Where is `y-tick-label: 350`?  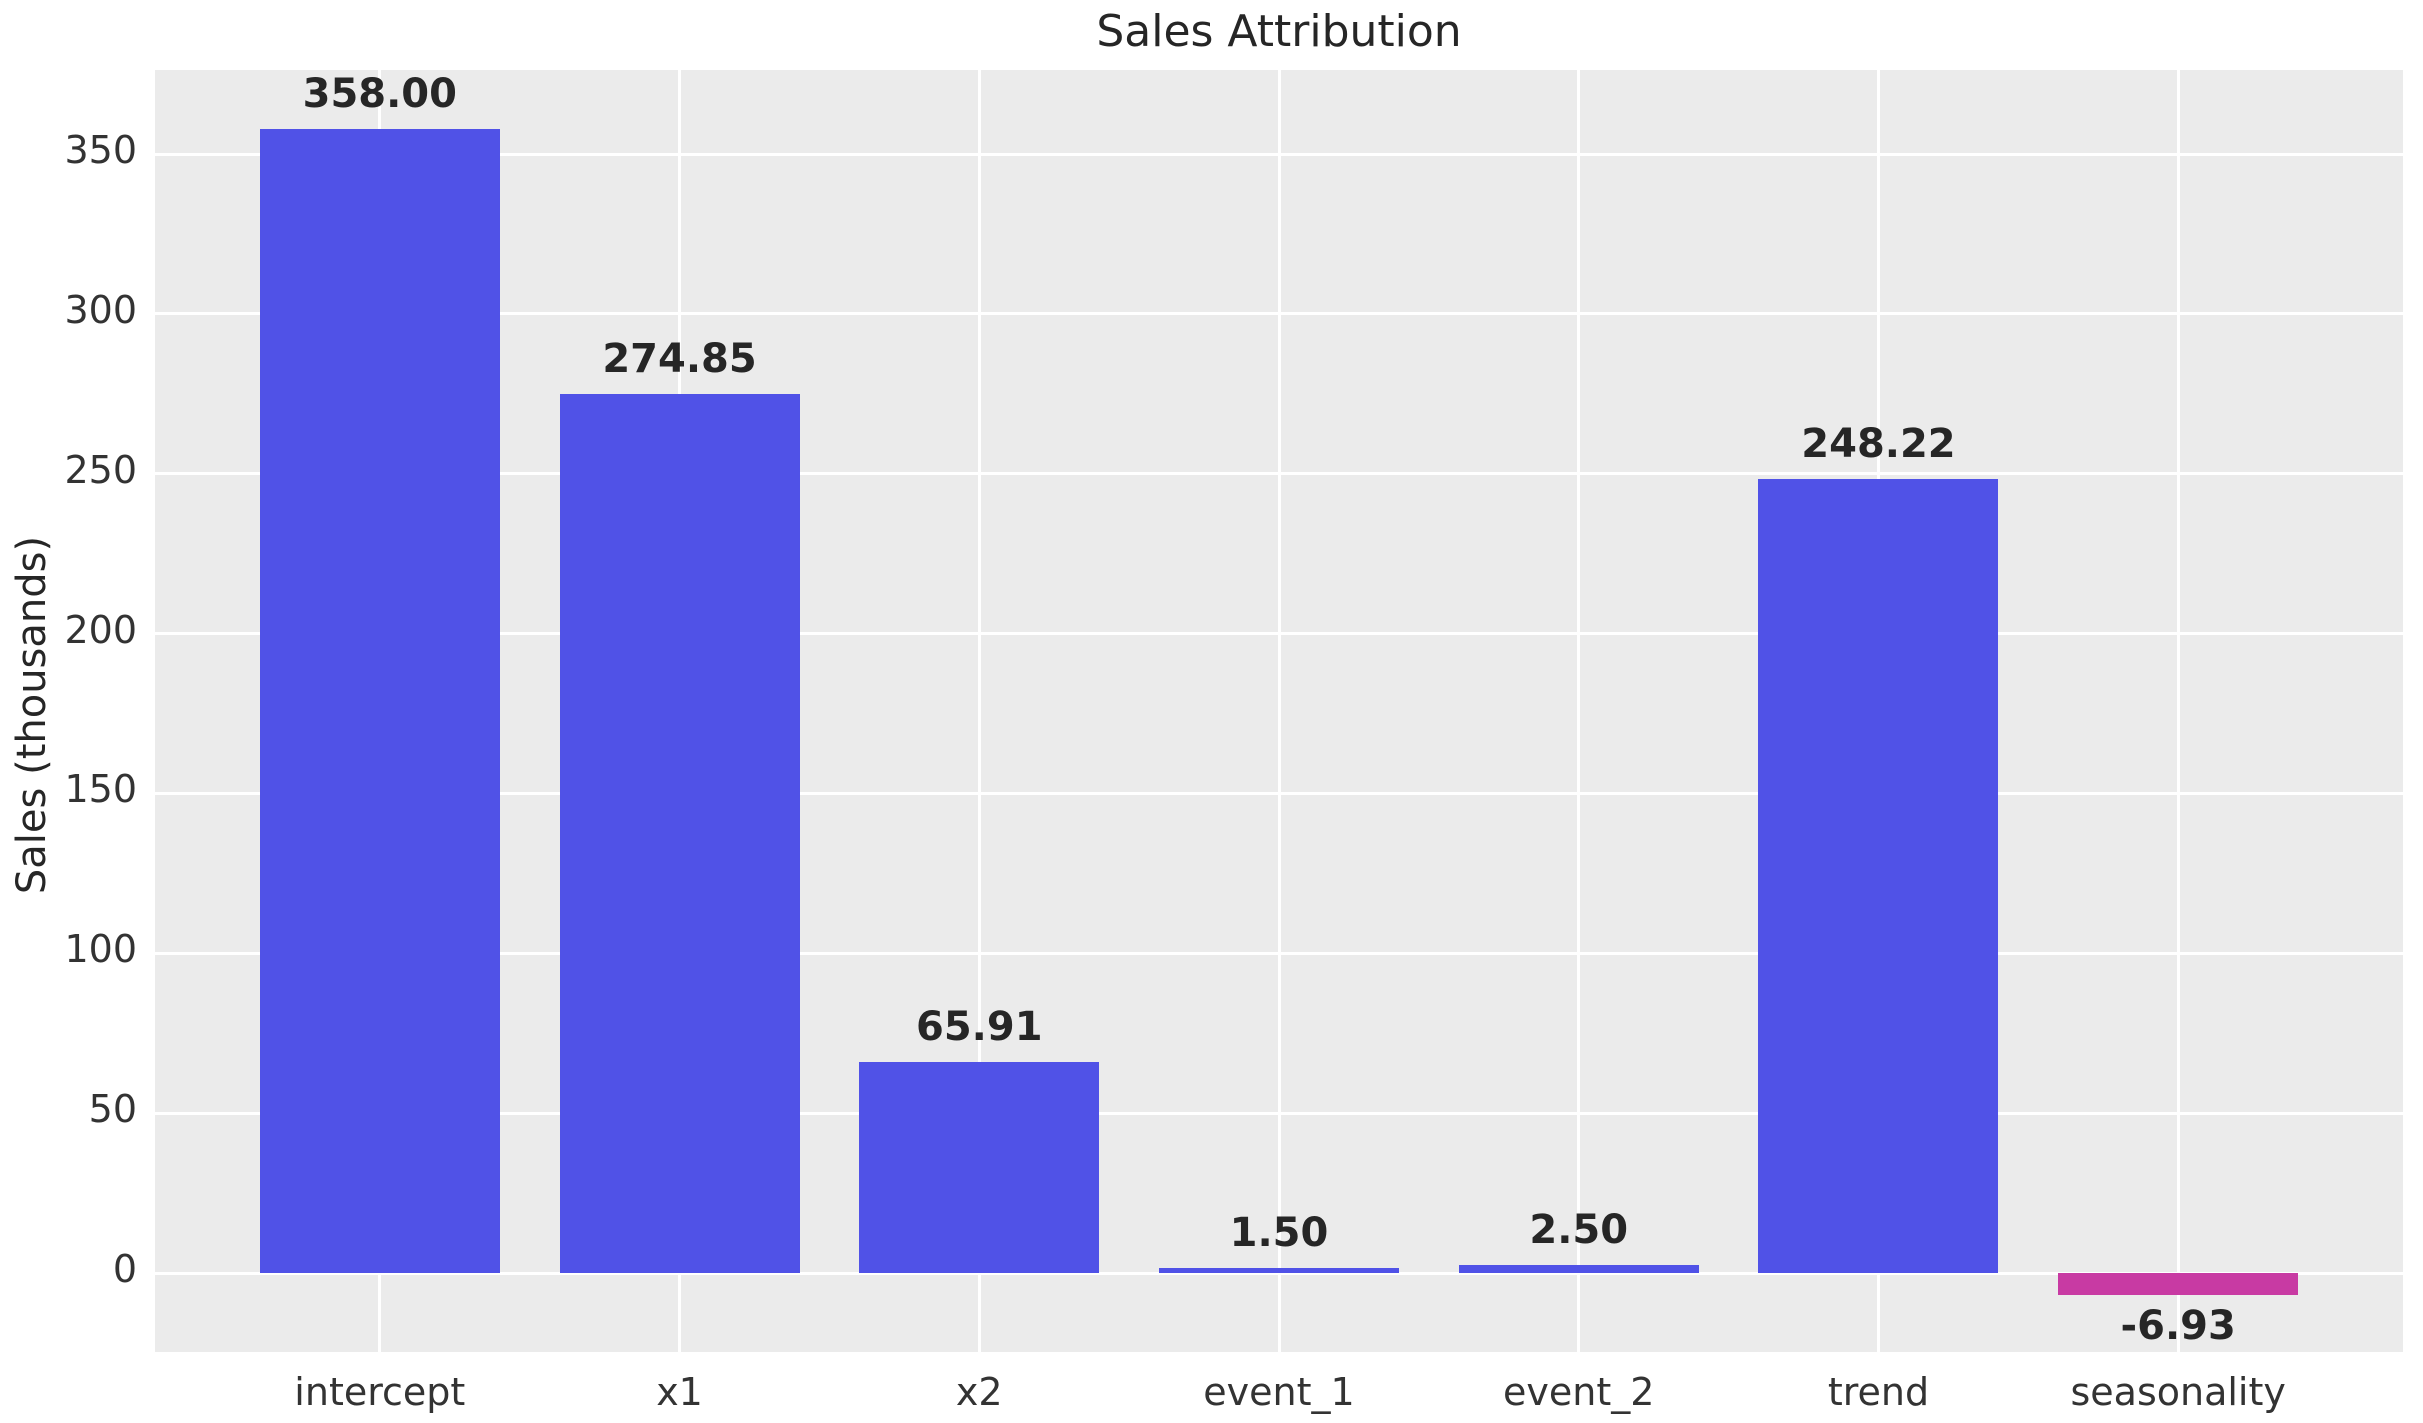 y-tick-label: 350 is located at coordinates (100, 150).